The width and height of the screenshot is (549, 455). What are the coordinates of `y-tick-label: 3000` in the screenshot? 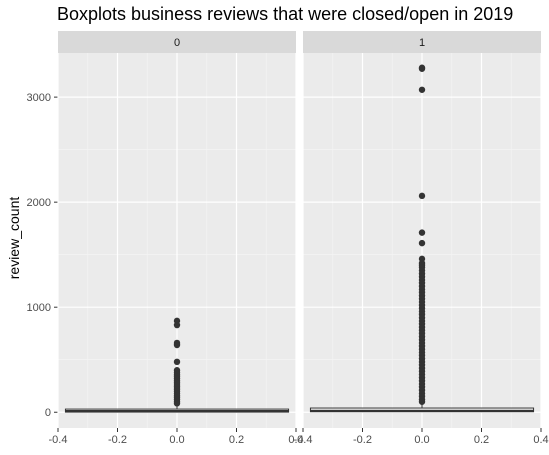 It's located at (39, 98).